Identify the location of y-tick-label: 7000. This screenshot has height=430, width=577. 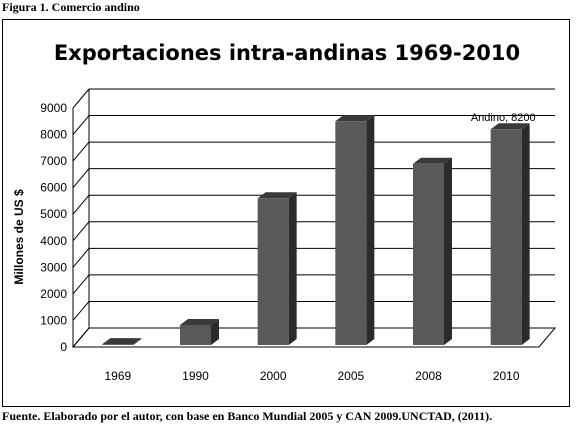
(53, 161).